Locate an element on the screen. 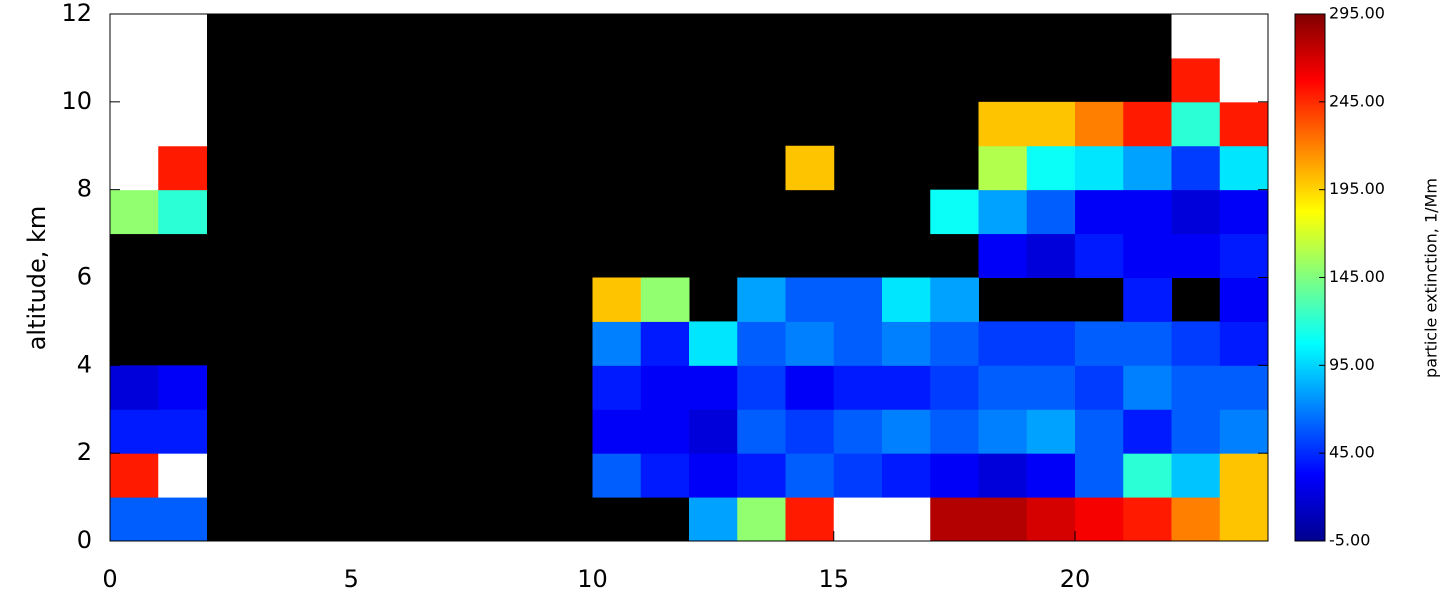  y-tick-label: 10 is located at coordinates (76, 101).